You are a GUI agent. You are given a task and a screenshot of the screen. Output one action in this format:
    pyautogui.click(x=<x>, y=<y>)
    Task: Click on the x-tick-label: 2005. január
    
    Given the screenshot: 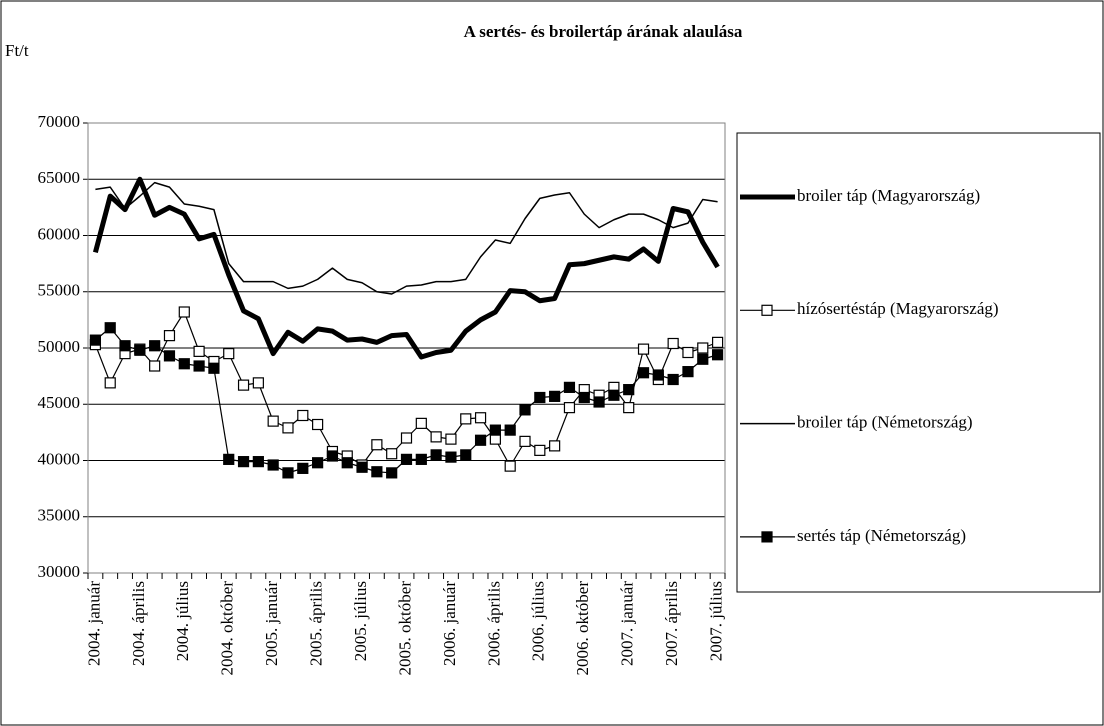 What is the action you would take?
    pyautogui.click(x=271, y=623)
    